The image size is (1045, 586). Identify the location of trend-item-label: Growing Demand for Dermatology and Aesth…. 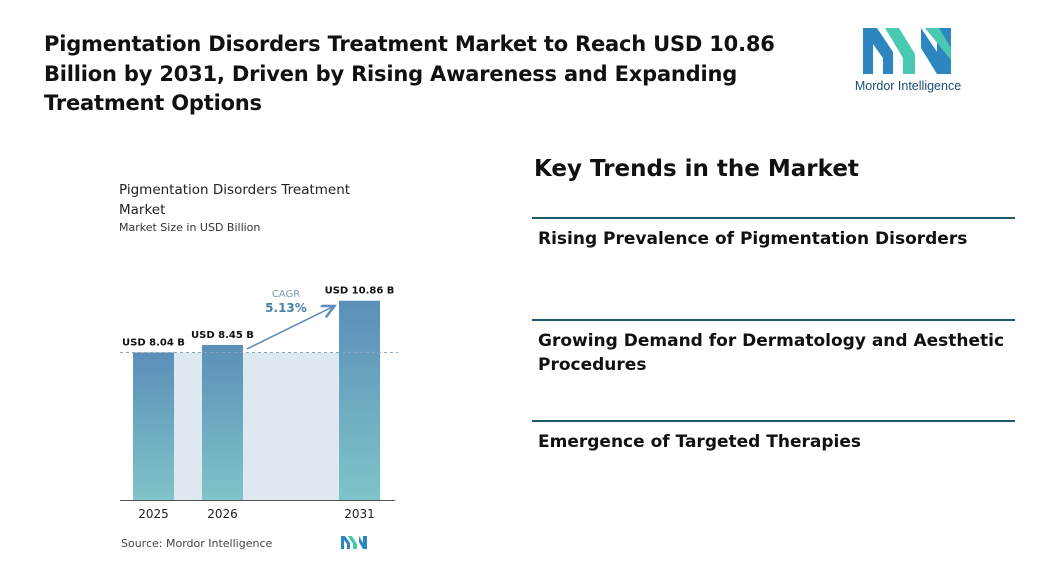
(771, 353).